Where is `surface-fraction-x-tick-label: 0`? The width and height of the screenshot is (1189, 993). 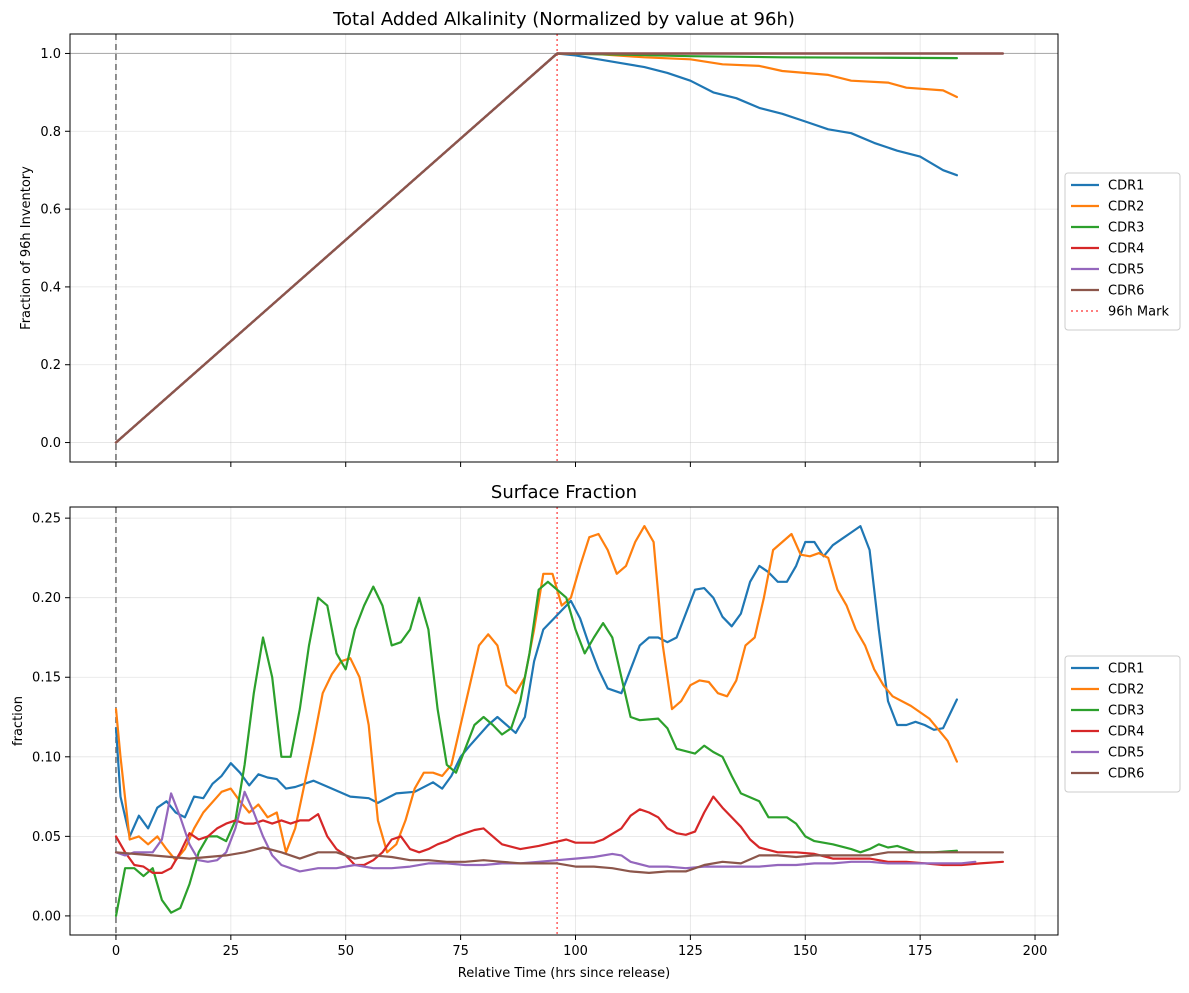 surface-fraction-x-tick-label: 0 is located at coordinates (116, 951).